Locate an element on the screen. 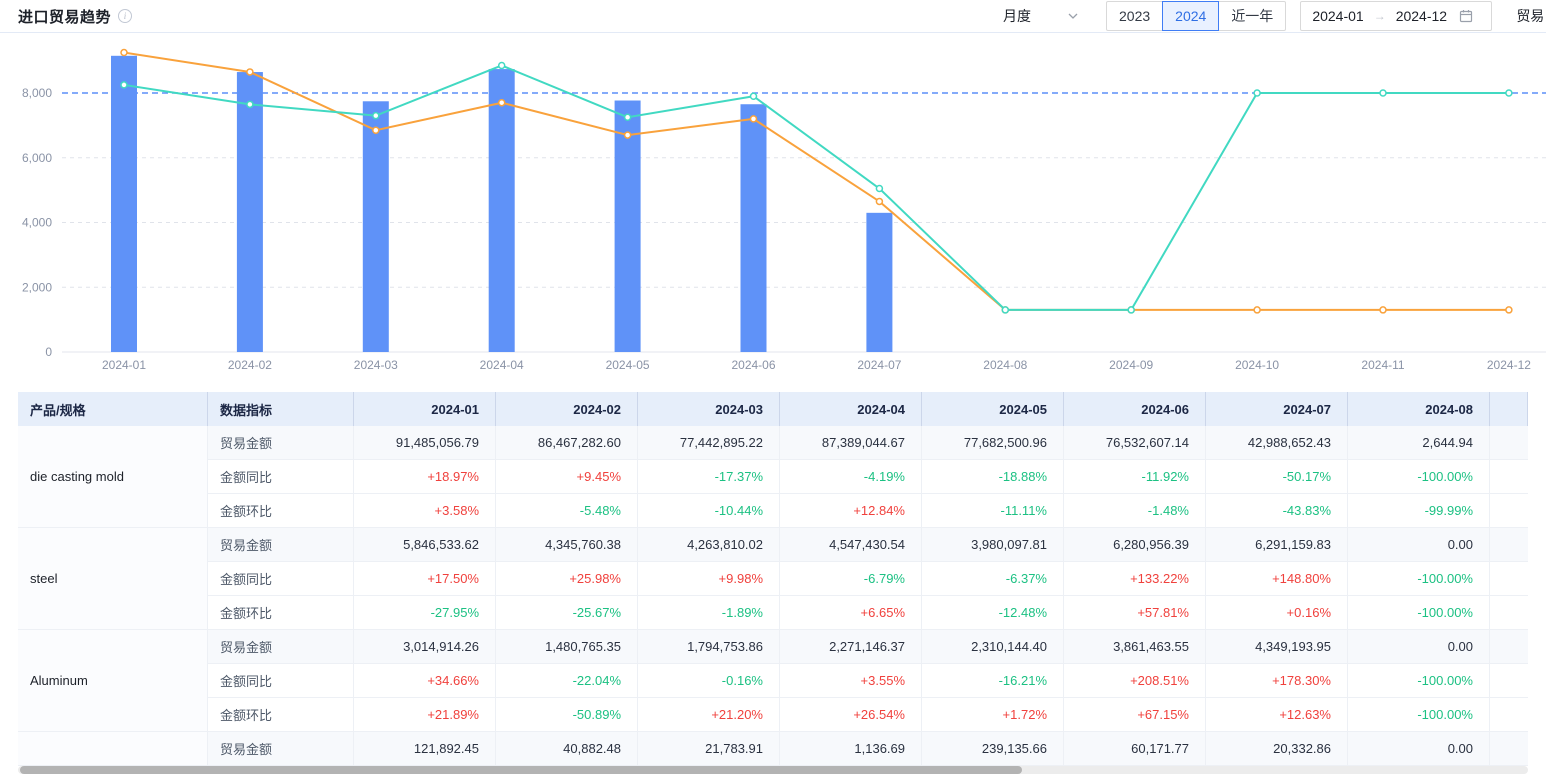 The image size is (1546, 776). x-axis-tick: 2024-05 is located at coordinates (628, 365).